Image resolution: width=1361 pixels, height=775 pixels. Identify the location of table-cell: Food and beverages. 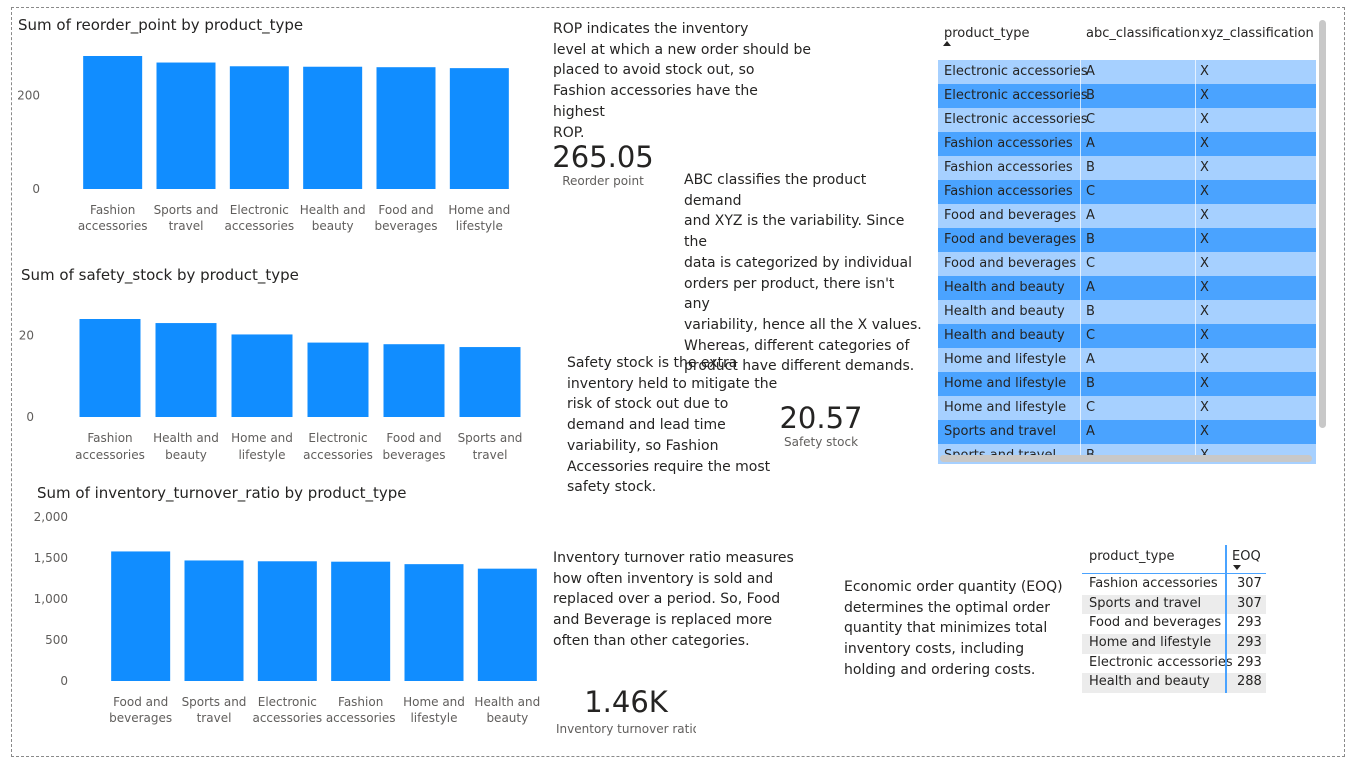
(1155, 623).